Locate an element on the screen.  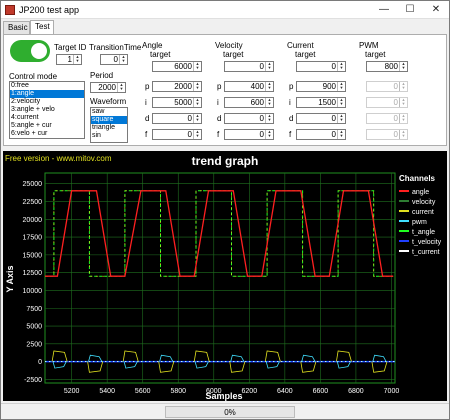
list-item: 5:angle + cur is located at coordinates (31, 125).